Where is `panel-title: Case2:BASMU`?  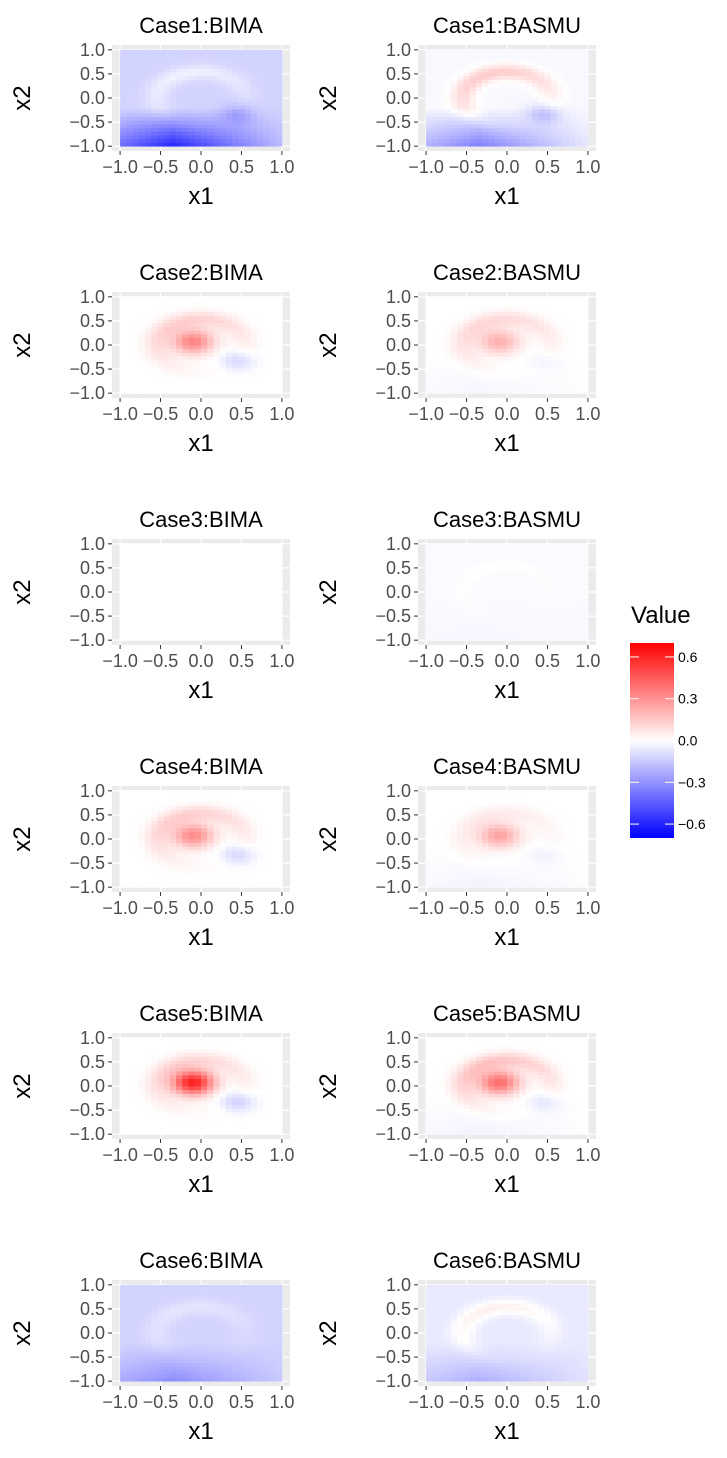 panel-title: Case2:BASMU is located at coordinates (507, 272).